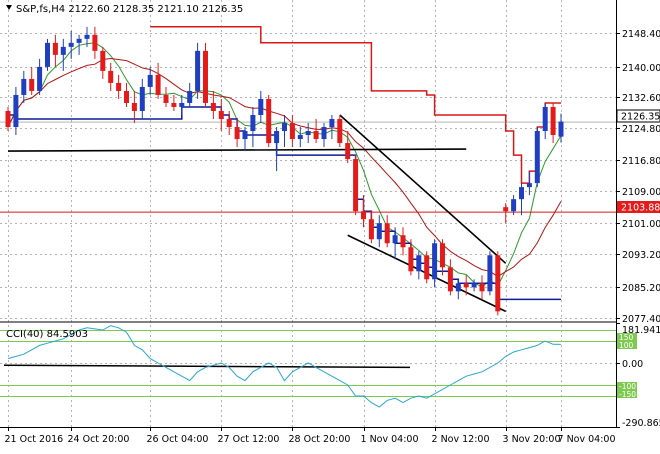 This screenshot has width=660, height=454. What do you see at coordinates (641, 192) in the screenshot?
I see `price-tick-label: 2109.00` at bounding box center [641, 192].